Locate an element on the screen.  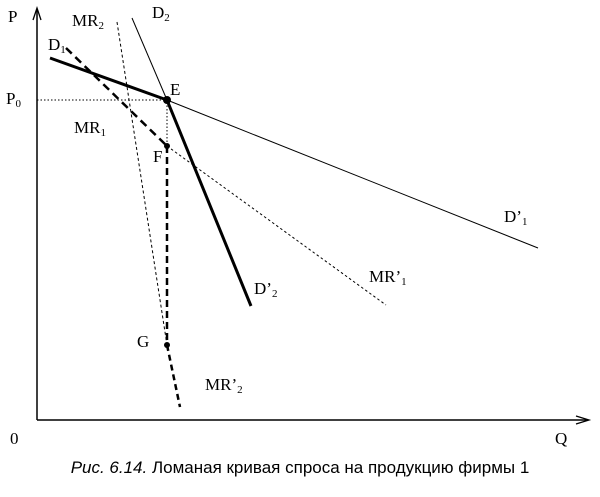
point-g is located at coordinates (167, 345).